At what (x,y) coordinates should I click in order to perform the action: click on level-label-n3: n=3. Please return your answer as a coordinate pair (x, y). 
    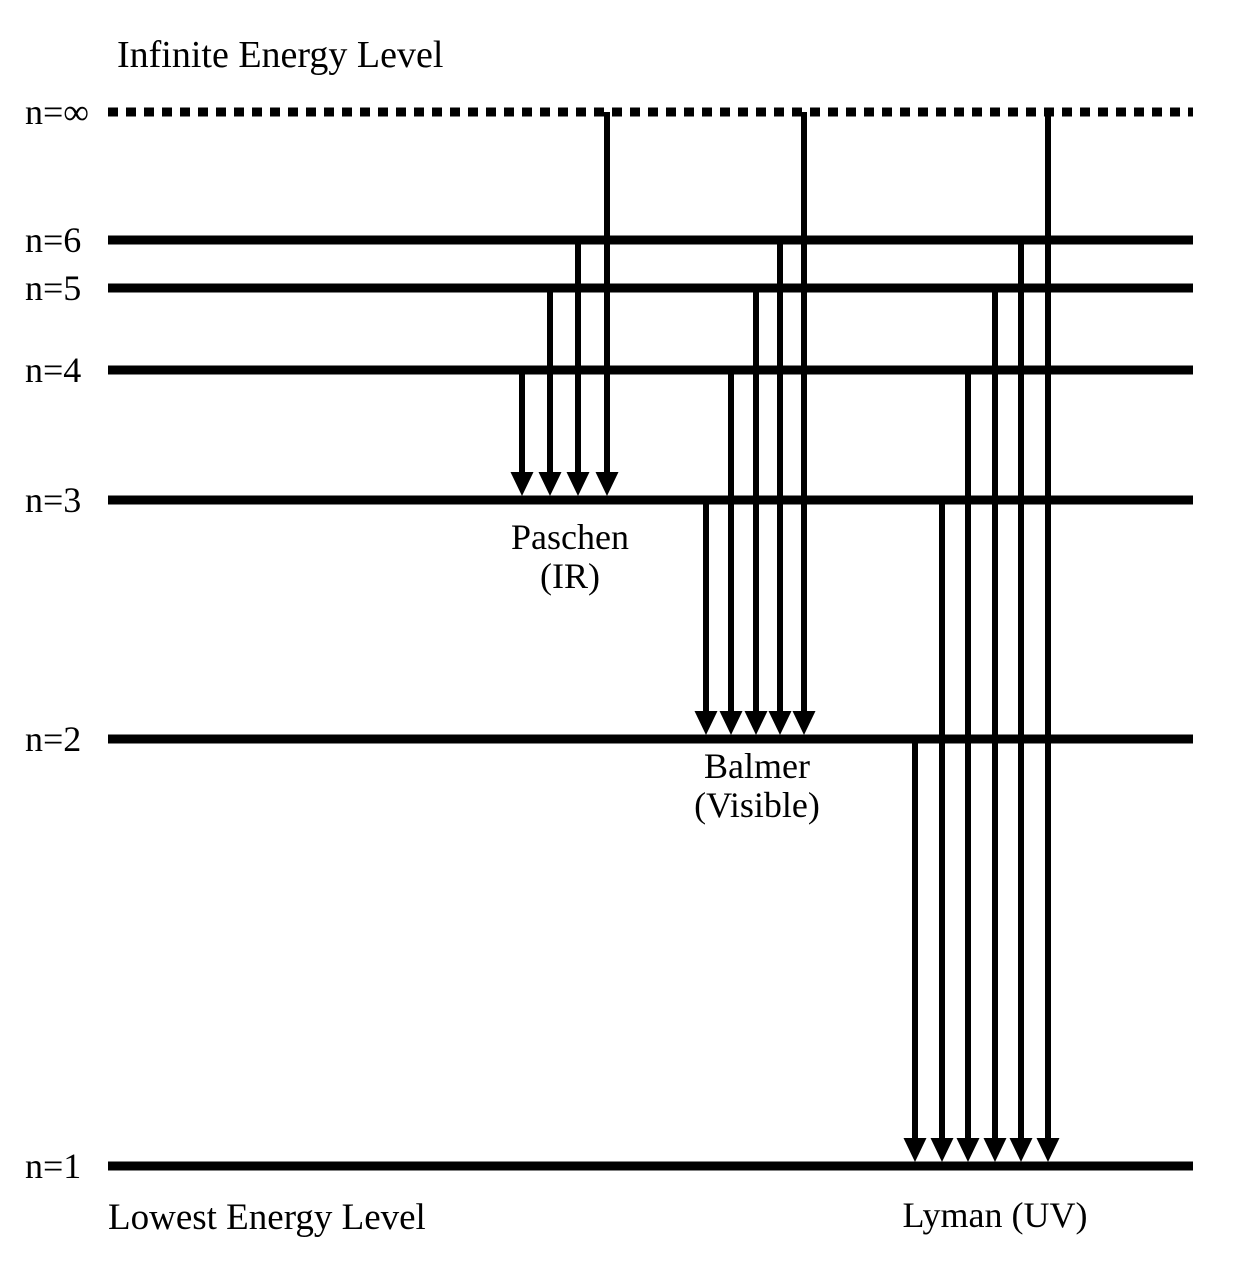
    Looking at the image, I should click on (53, 500).